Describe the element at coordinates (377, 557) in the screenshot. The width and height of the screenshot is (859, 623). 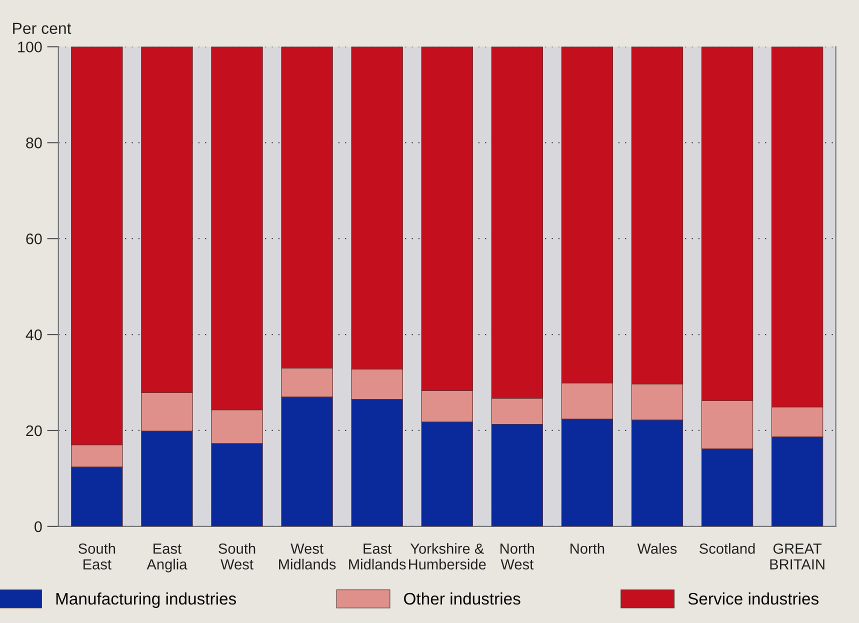
I see `x-tick-label: East Midlands` at that location.